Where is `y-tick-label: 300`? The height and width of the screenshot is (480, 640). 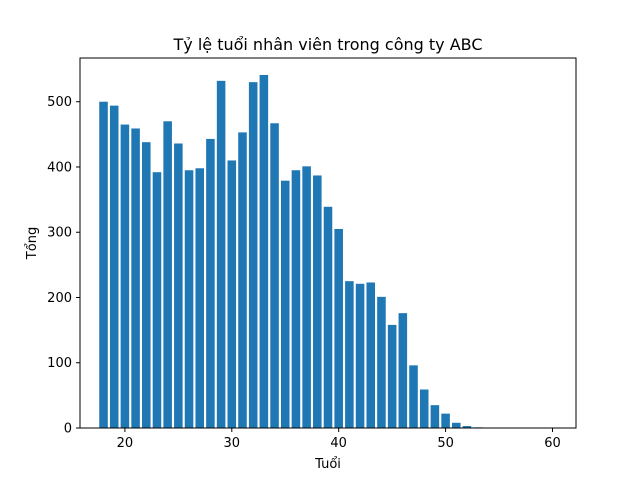 y-tick-label: 300 is located at coordinates (59, 233).